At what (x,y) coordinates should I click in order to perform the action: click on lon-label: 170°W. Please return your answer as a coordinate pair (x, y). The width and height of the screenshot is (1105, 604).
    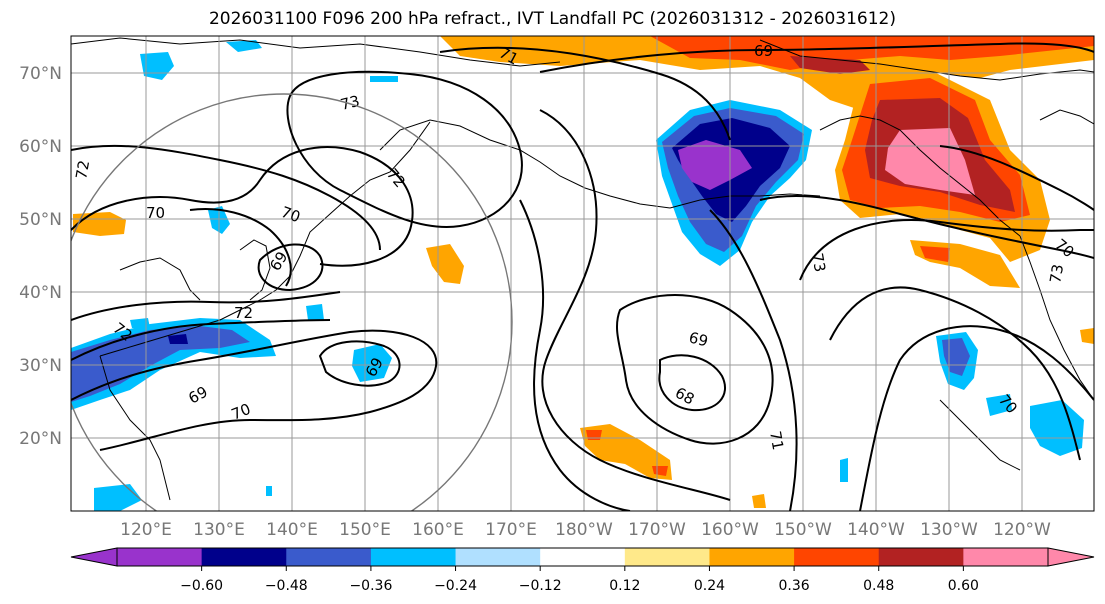
    Looking at the image, I should click on (657, 530).